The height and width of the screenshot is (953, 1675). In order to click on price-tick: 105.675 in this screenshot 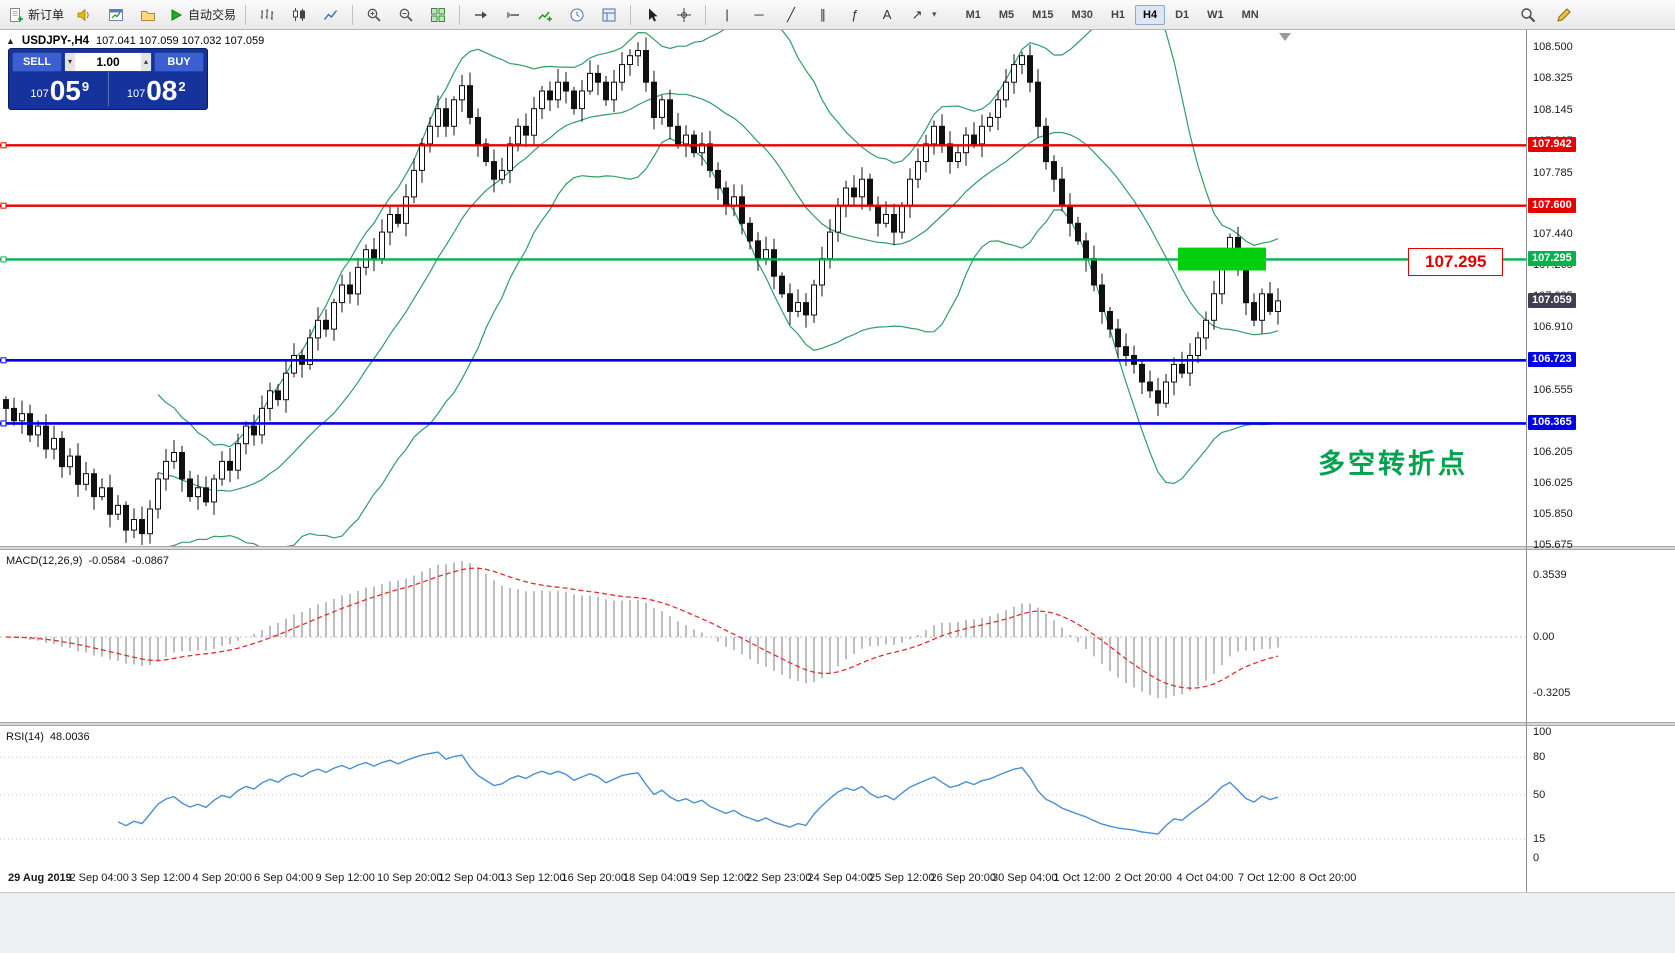, I will do `click(1553, 545)`.